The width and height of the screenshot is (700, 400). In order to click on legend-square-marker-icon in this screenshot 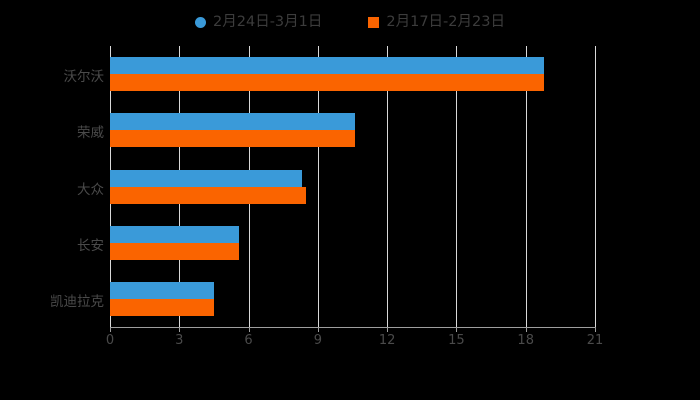, I will do `click(374, 22)`.